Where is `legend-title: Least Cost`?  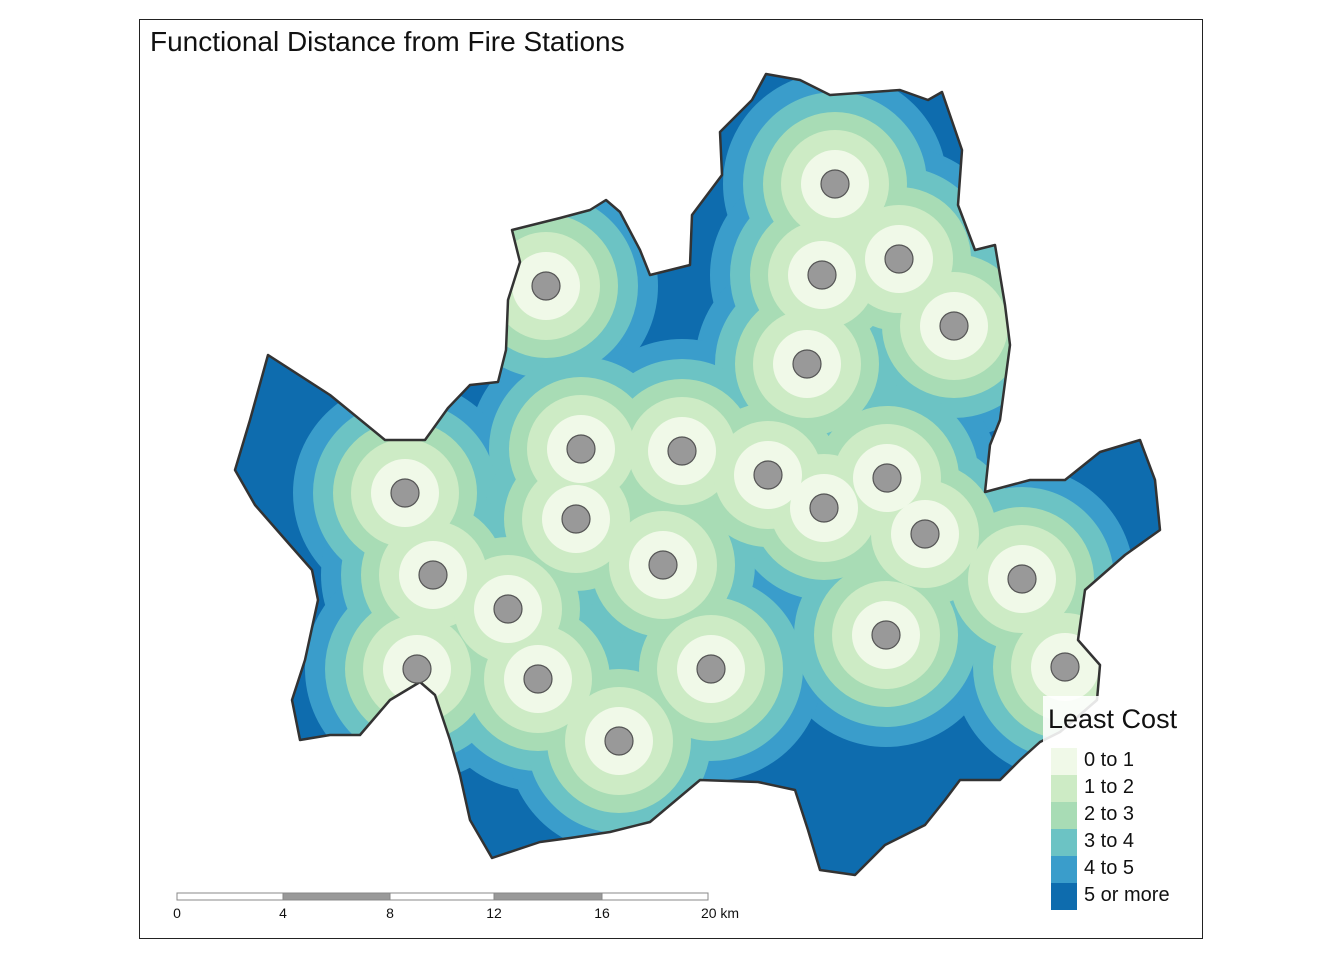 legend-title: Least Cost is located at coordinates (1113, 719).